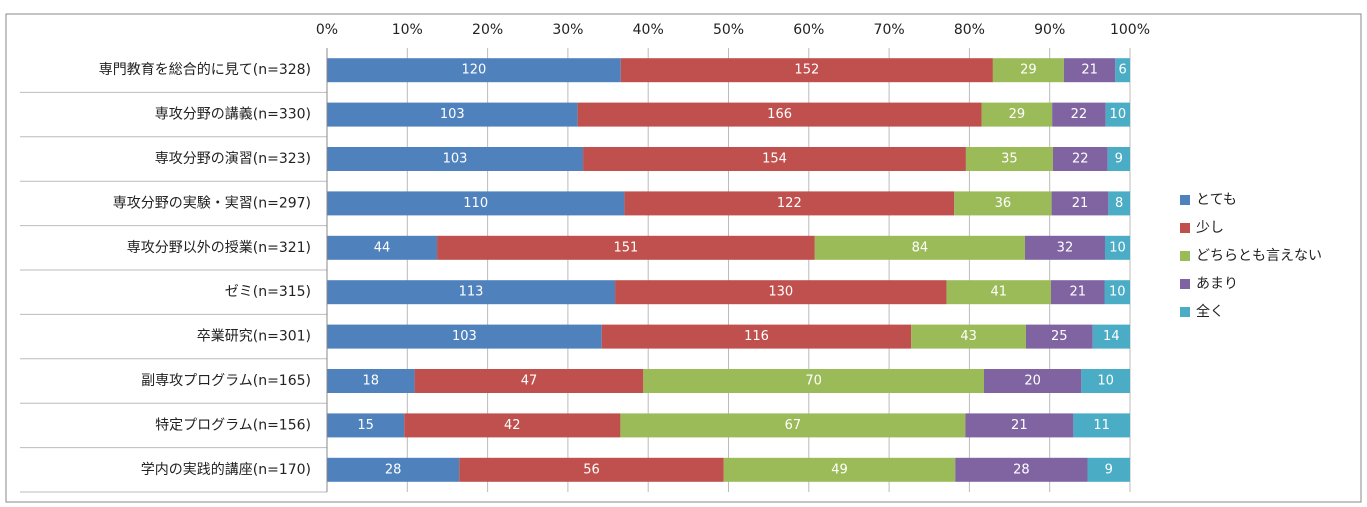 The image size is (1367, 507). What do you see at coordinates (226, 470) in the screenshot?
I see `category-label: 学内の実践的講座(n=170)` at bounding box center [226, 470].